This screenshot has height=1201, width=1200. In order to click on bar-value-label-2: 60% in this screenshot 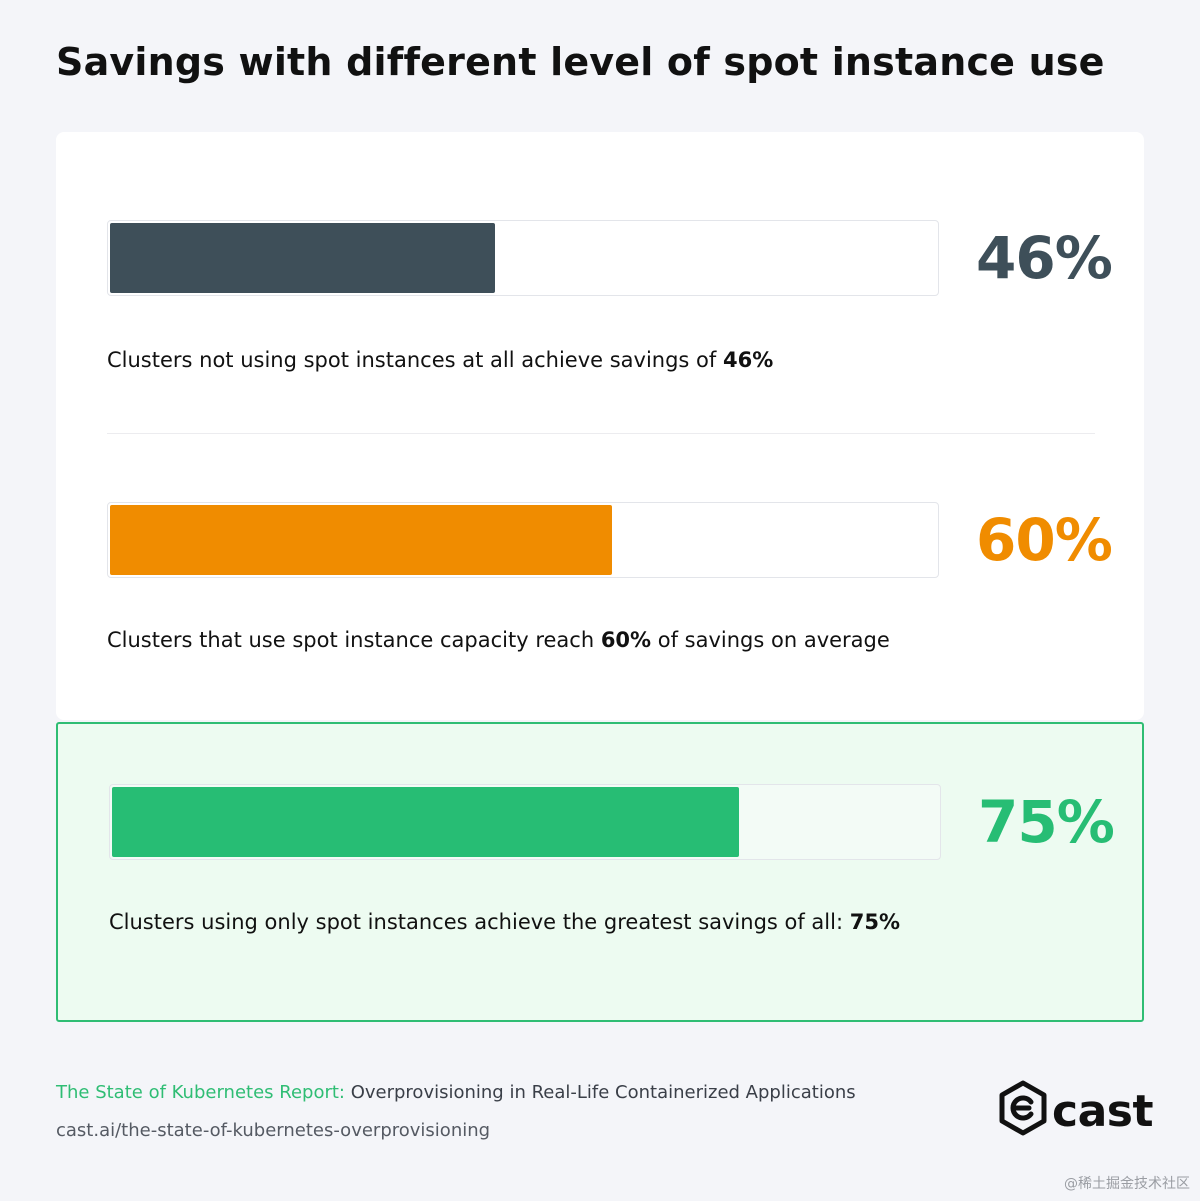, I will do `click(1044, 540)`.